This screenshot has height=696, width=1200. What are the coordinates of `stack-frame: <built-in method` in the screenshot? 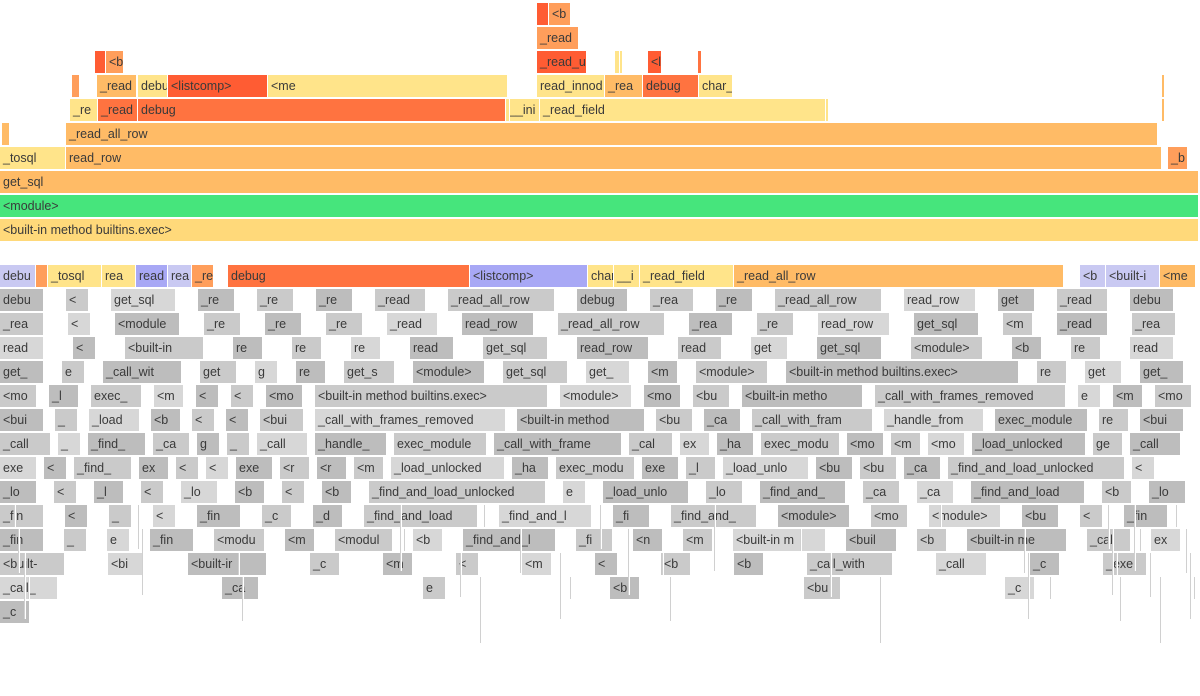 It's located at (581, 420).